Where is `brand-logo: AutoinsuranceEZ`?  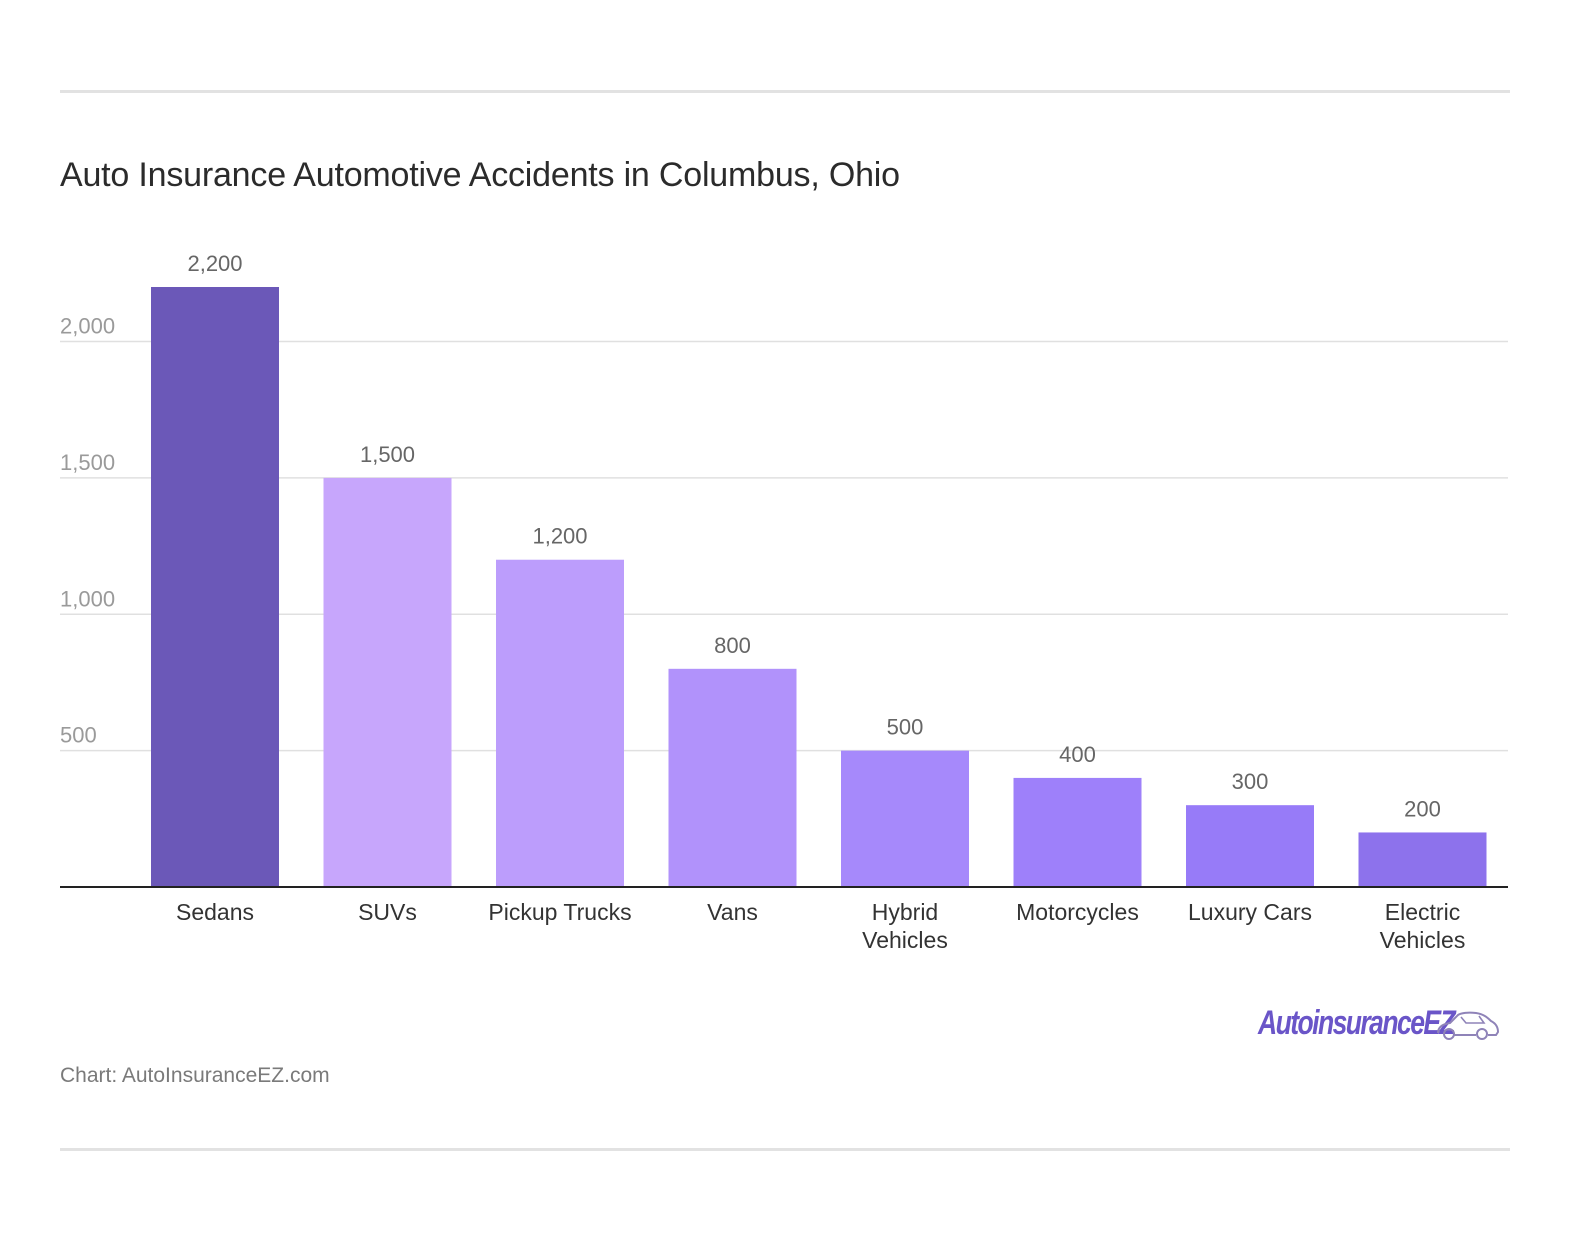 brand-logo: AutoinsuranceEZ is located at coordinates (1380, 1025).